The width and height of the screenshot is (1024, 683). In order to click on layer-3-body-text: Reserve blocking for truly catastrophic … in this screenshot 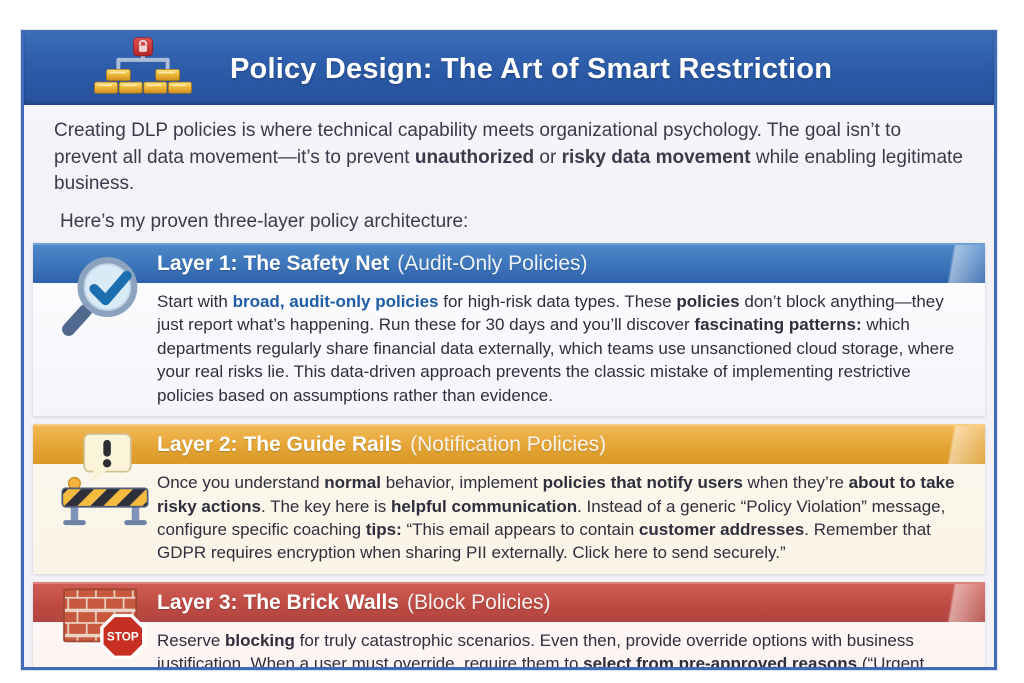, I will do `click(509, 644)`.